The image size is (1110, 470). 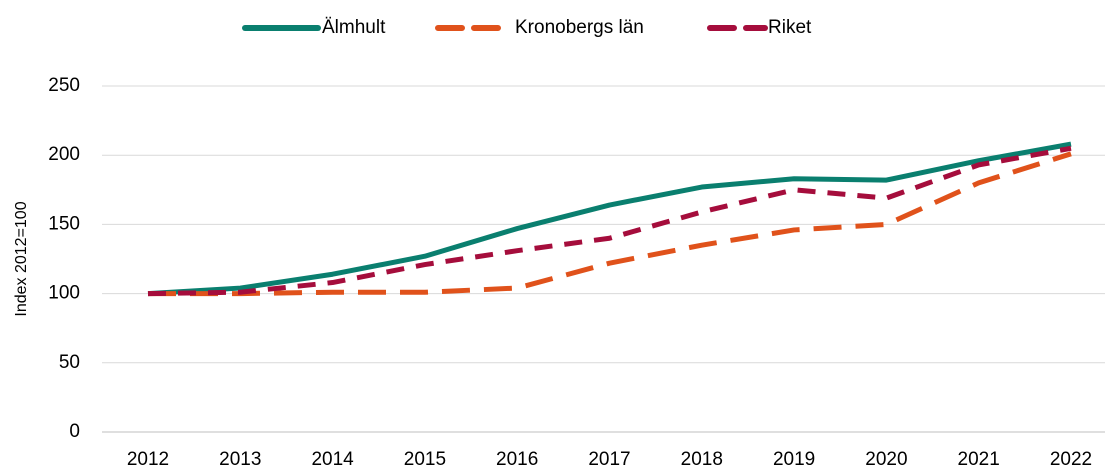 I want to click on legend-label: Riket, so click(x=790, y=27).